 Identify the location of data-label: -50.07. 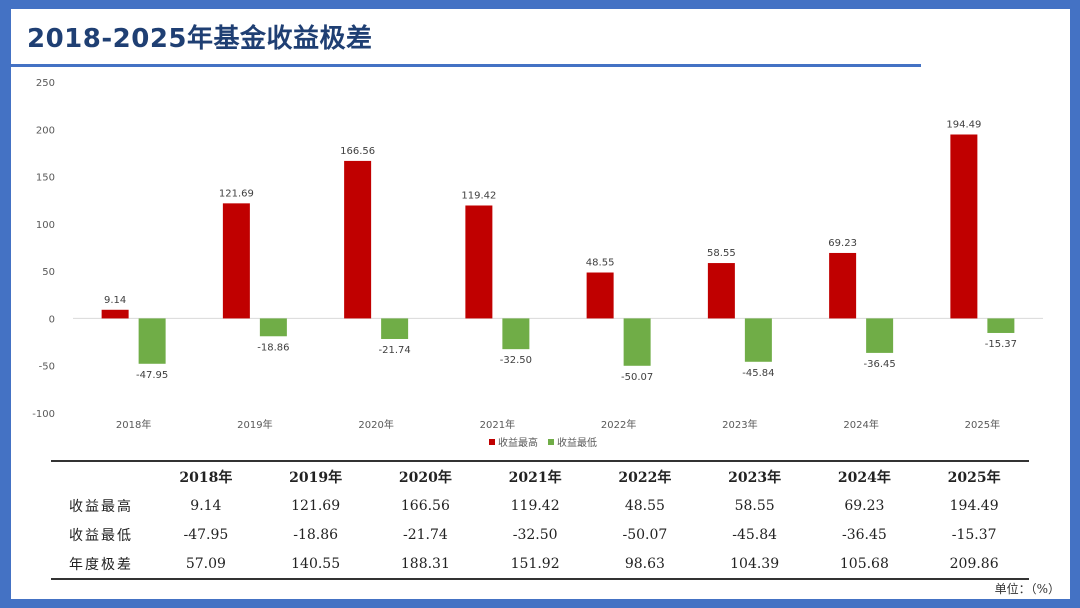
(637, 377).